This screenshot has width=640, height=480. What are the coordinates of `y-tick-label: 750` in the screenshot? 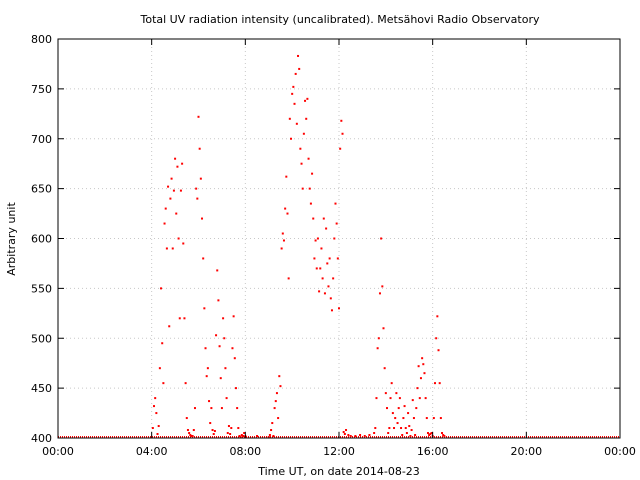 It's located at (41, 89).